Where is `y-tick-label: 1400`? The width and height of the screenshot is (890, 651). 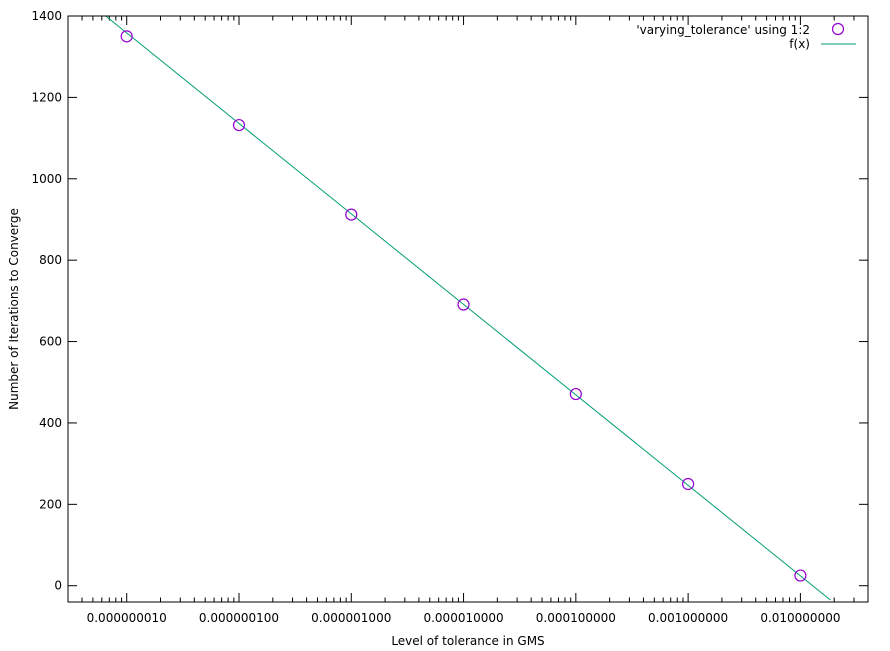
y-tick-label: 1400 is located at coordinates (46, 16).